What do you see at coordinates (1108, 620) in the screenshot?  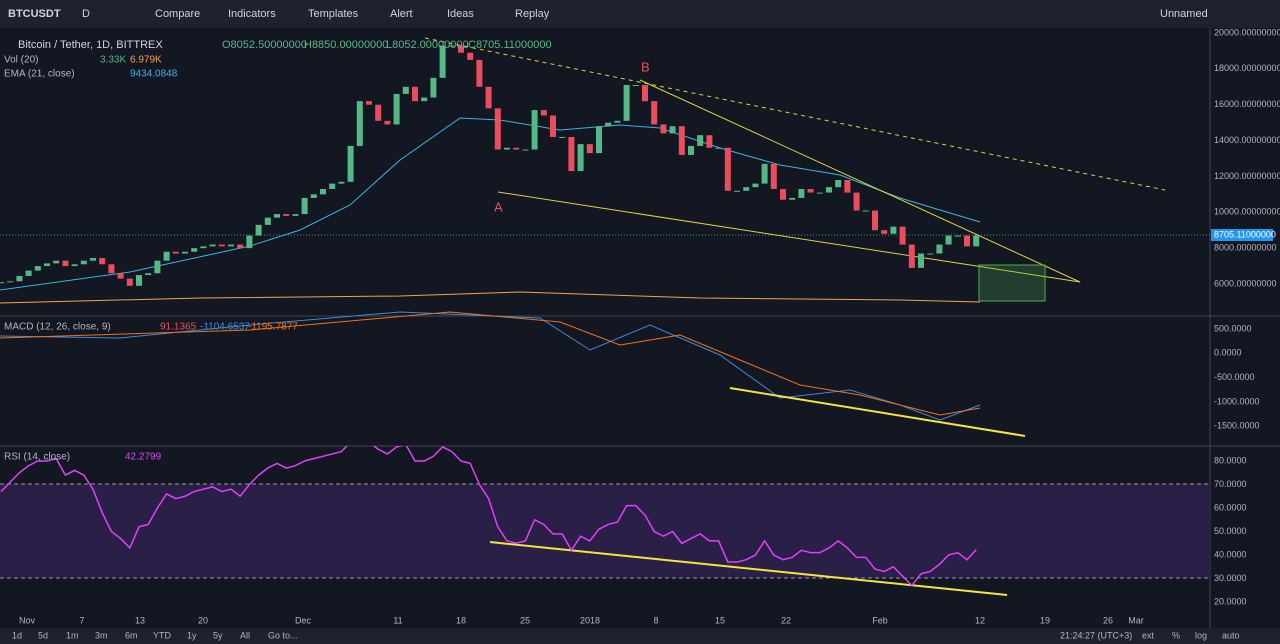 I see `date-tick: 26` at bounding box center [1108, 620].